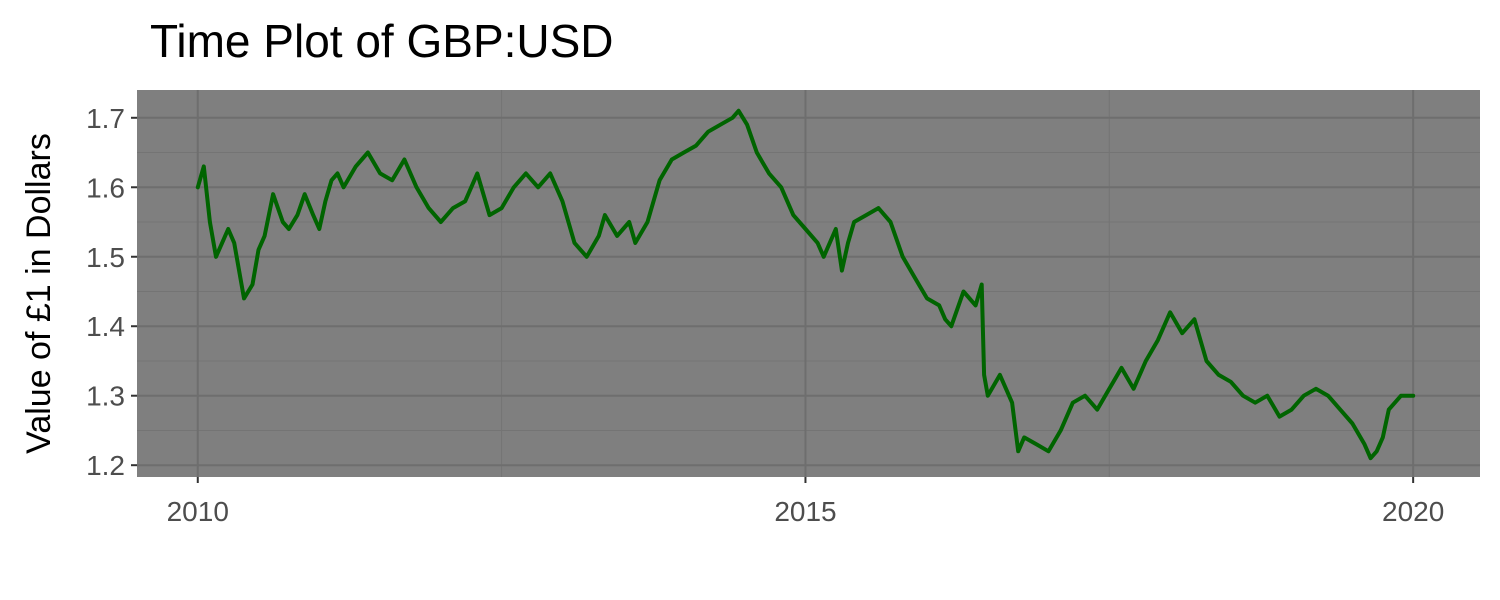 The image size is (1500, 600). What do you see at coordinates (805, 511) in the screenshot?
I see `x-tick-label: 2015` at bounding box center [805, 511].